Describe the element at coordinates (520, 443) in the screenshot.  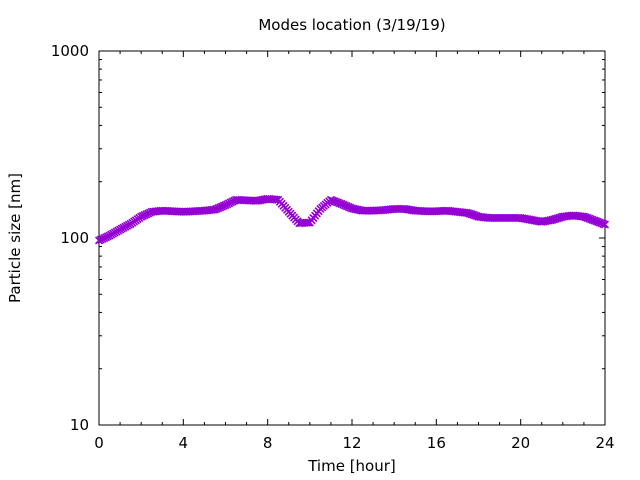
I see `x-tick-label: 20` at that location.